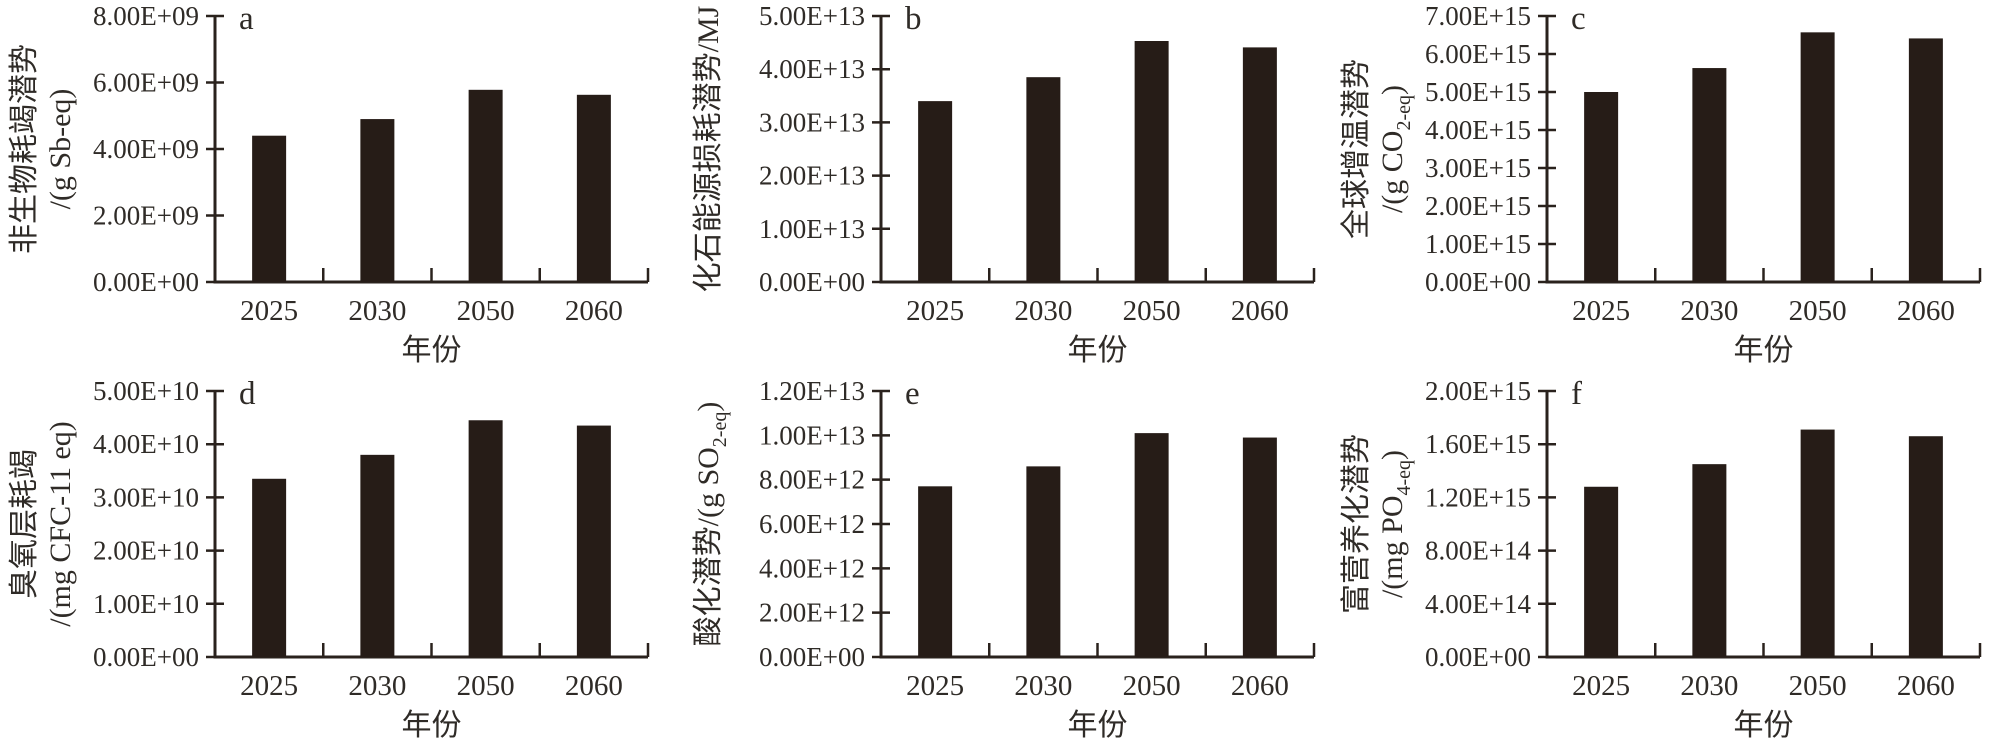 The height and width of the screenshot is (750, 2000). Describe the element at coordinates (812, 16) in the screenshot. I see `y-tick-label: 5.00E+13` at that location.